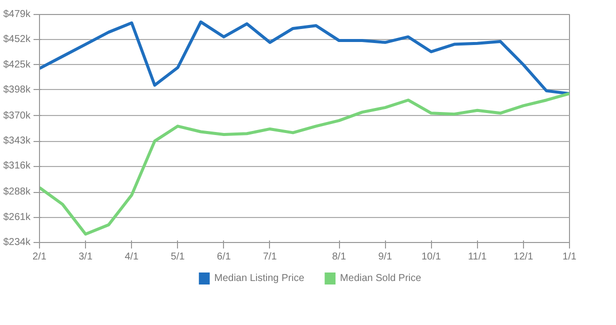 The width and height of the screenshot is (616, 325). What do you see at coordinates (132, 257) in the screenshot?
I see `x-tick-label: 4/1` at bounding box center [132, 257].